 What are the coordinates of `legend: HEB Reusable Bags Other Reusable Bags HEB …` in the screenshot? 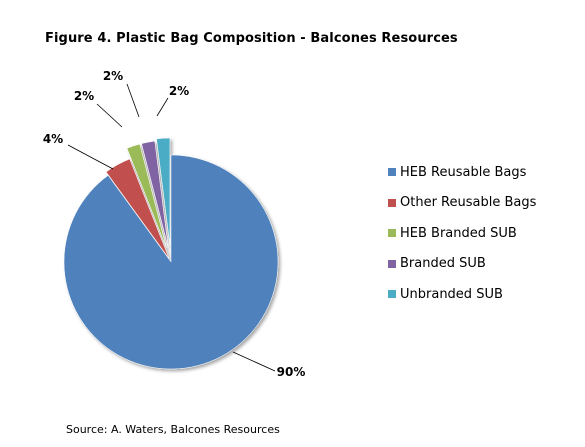 It's located at (462, 233).